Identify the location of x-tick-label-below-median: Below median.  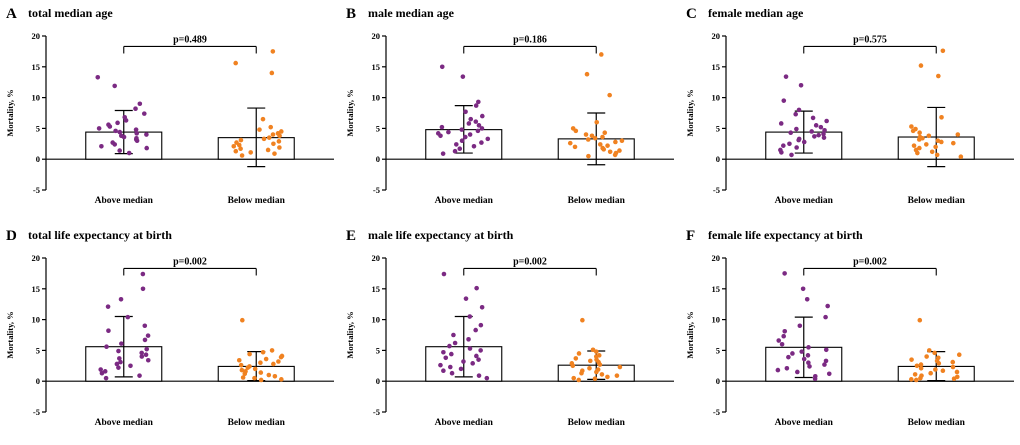
(257, 201).